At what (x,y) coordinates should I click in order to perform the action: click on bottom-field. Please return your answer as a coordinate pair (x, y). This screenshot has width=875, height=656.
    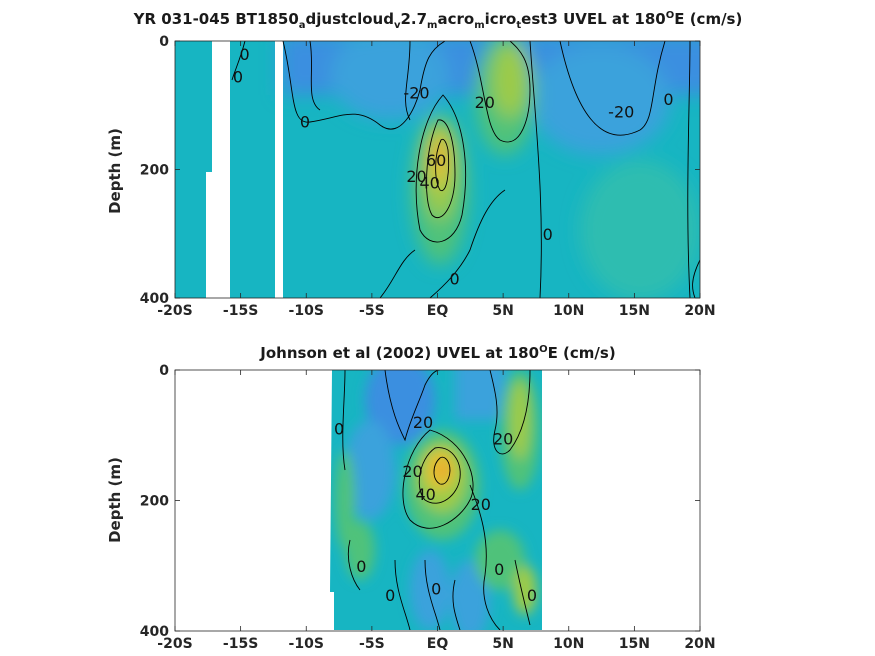
    Looking at the image, I should click on (436, 500).